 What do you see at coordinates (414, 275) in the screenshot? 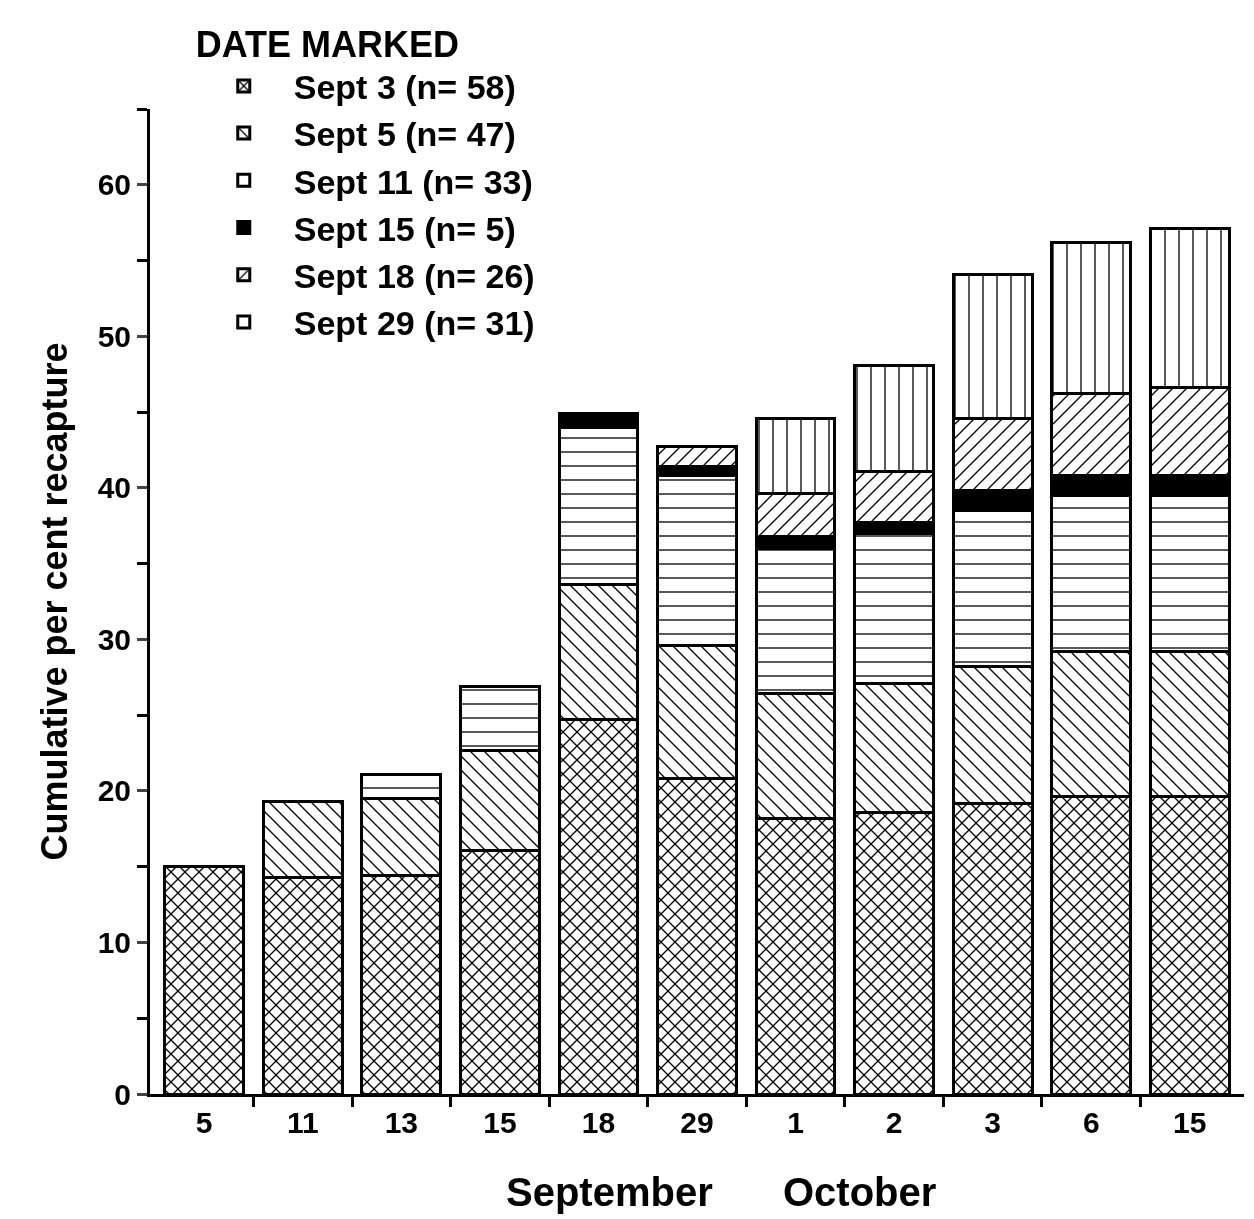
I see `legend-label: Sept 18 (n= 26)` at bounding box center [414, 275].